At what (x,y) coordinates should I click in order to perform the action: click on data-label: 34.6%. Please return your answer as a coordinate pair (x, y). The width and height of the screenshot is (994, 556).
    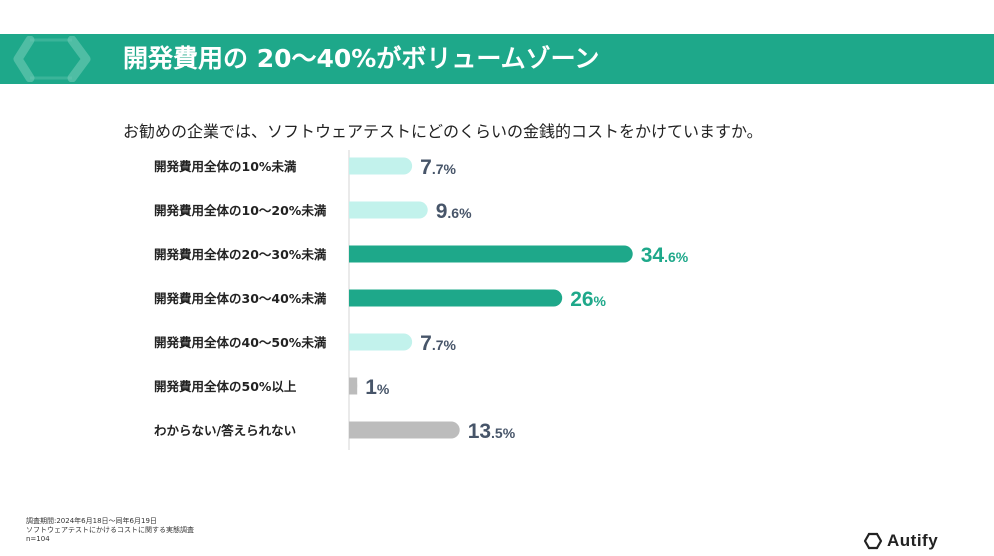
    Looking at the image, I should click on (665, 255).